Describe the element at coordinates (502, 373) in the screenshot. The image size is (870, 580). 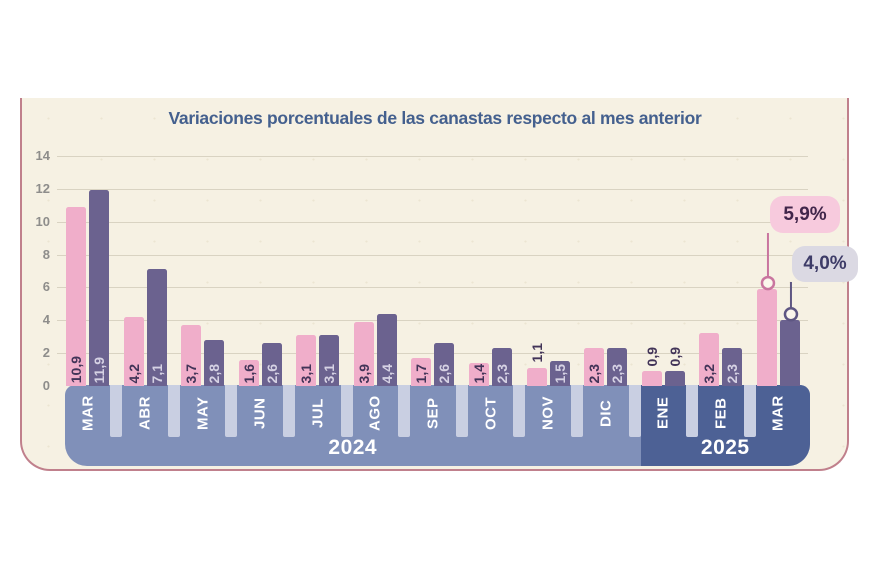
I see `bar-value-violeta-oct-2024: 2,3` at that location.